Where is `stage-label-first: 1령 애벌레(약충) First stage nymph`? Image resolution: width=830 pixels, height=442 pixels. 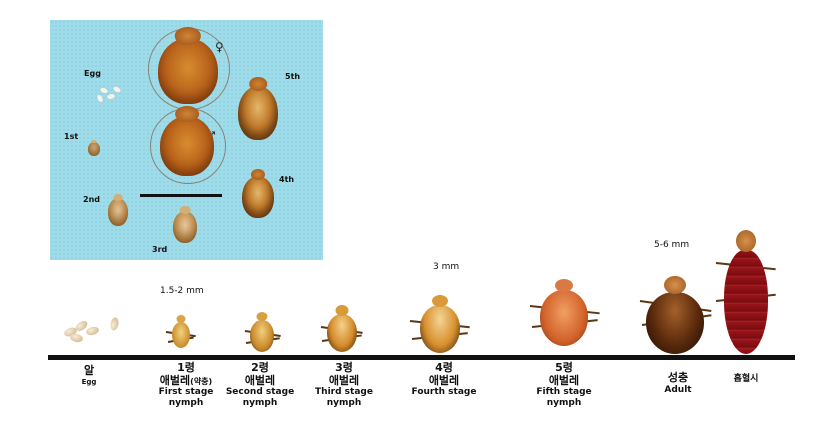
stage-label-first: 1령 애벌레(약충) First stage nymph is located at coordinates (186, 384).